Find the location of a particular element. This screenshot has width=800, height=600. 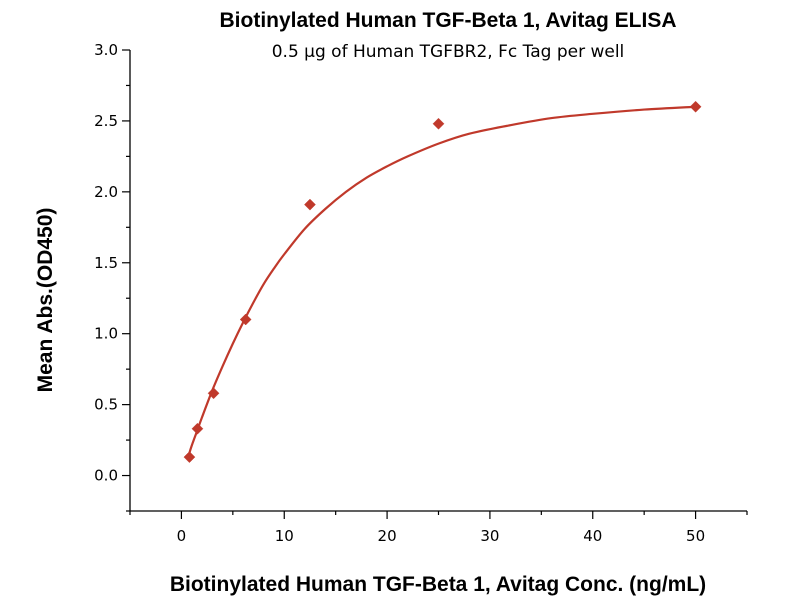

x-tick-label: 0 is located at coordinates (182, 536).